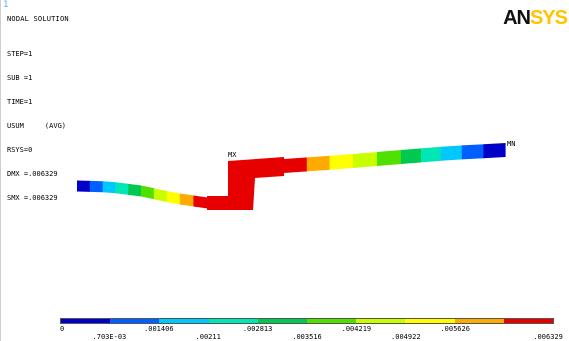  Describe the element at coordinates (20, 150) in the screenshot. I see `info-rsys: RSYS=0` at that location.